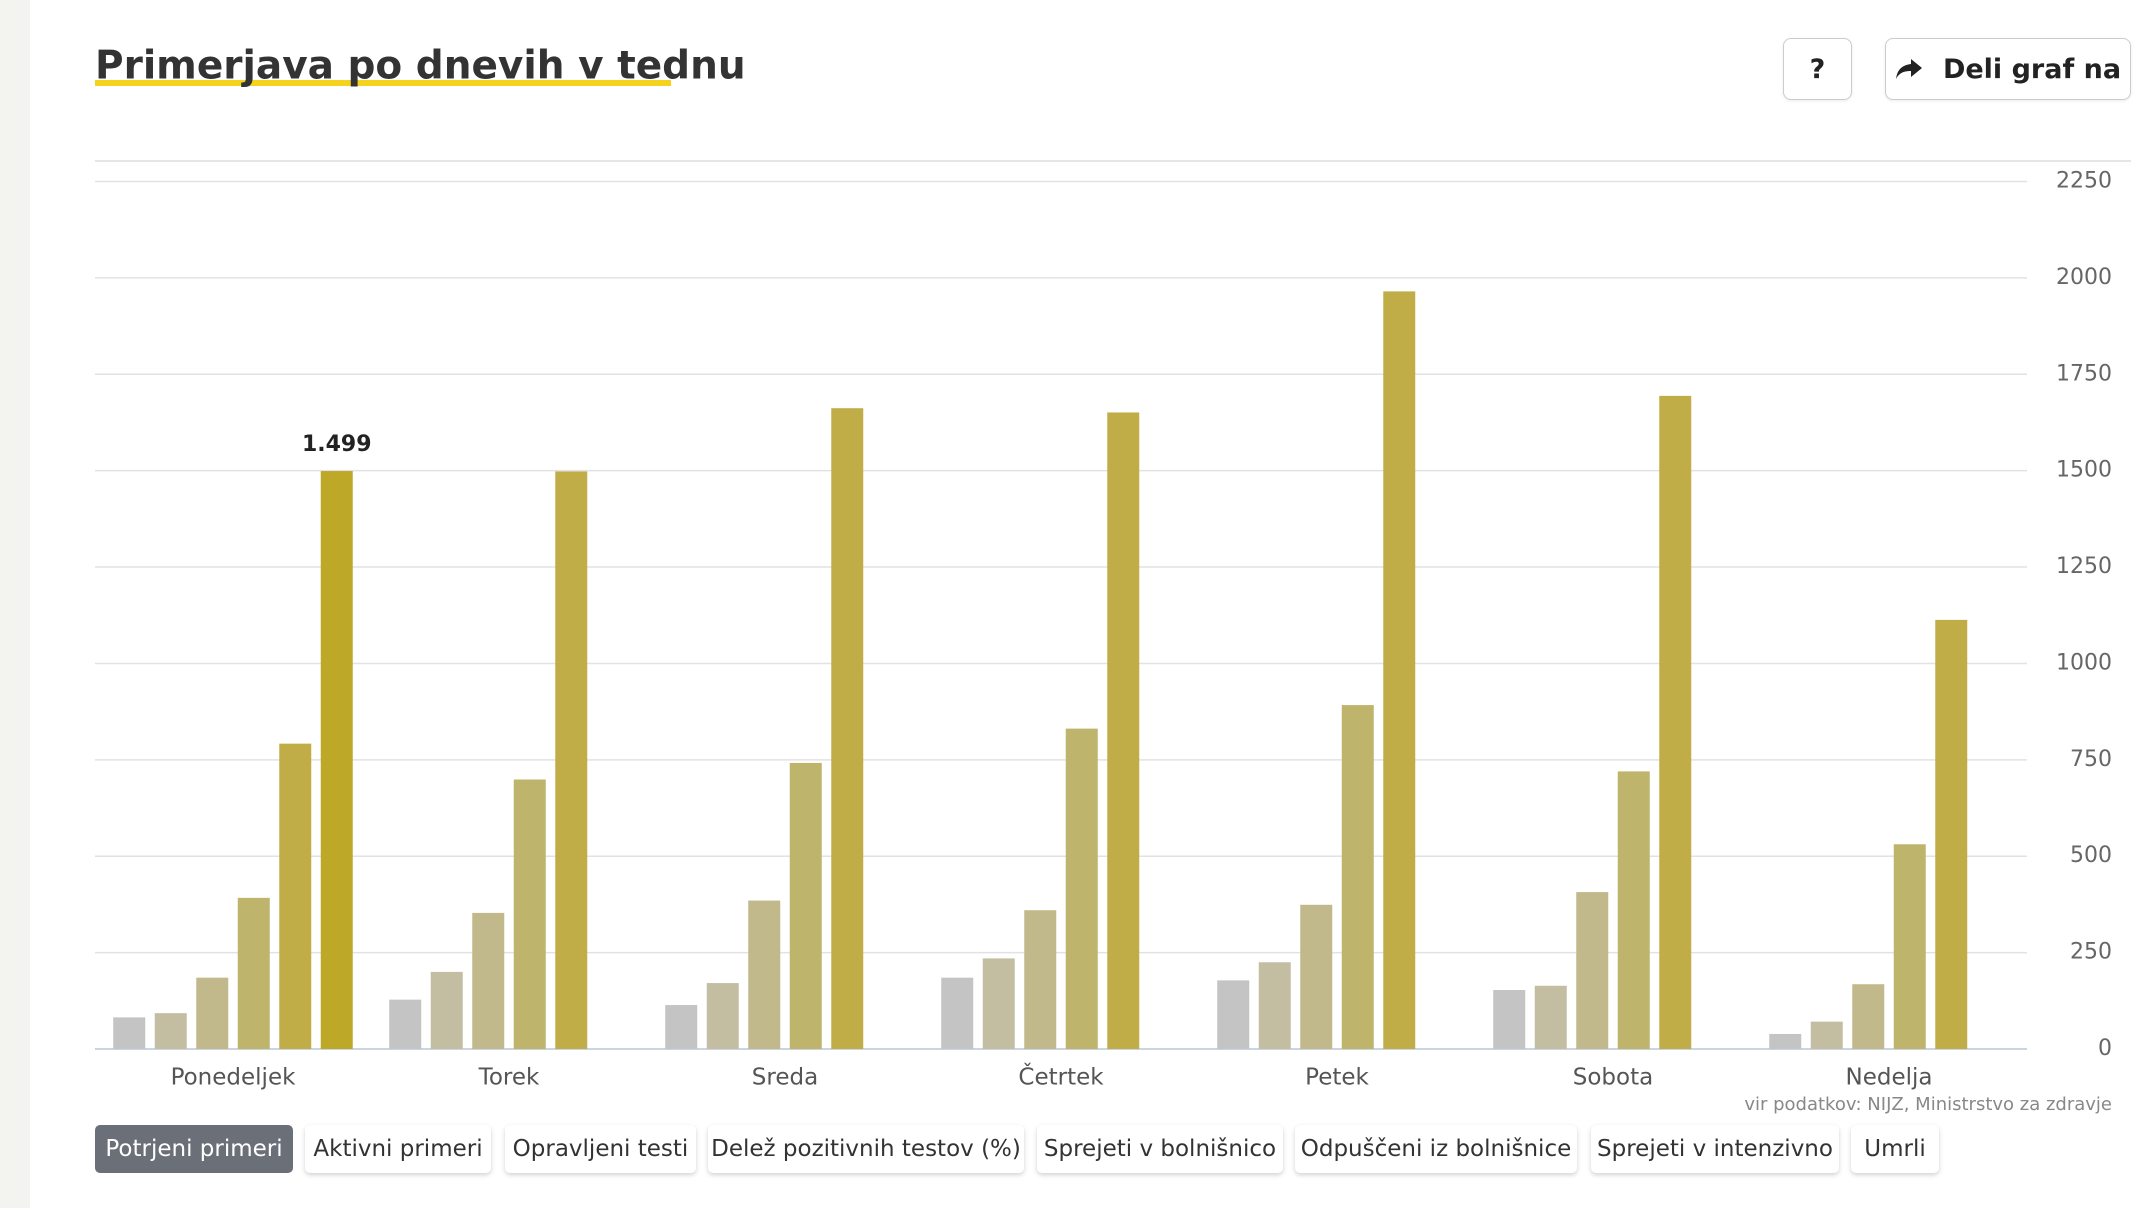  What do you see at coordinates (420, 66) in the screenshot?
I see `chart-title: Primerjava po dnevih v tednu` at bounding box center [420, 66].